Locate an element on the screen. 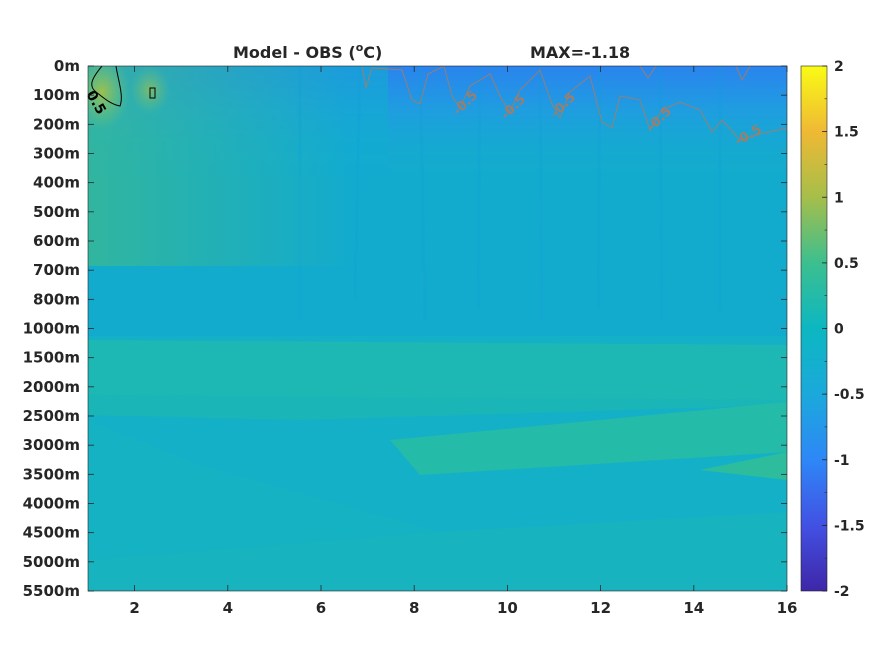  colorbar-tick-label: 2 is located at coordinates (839, 67).